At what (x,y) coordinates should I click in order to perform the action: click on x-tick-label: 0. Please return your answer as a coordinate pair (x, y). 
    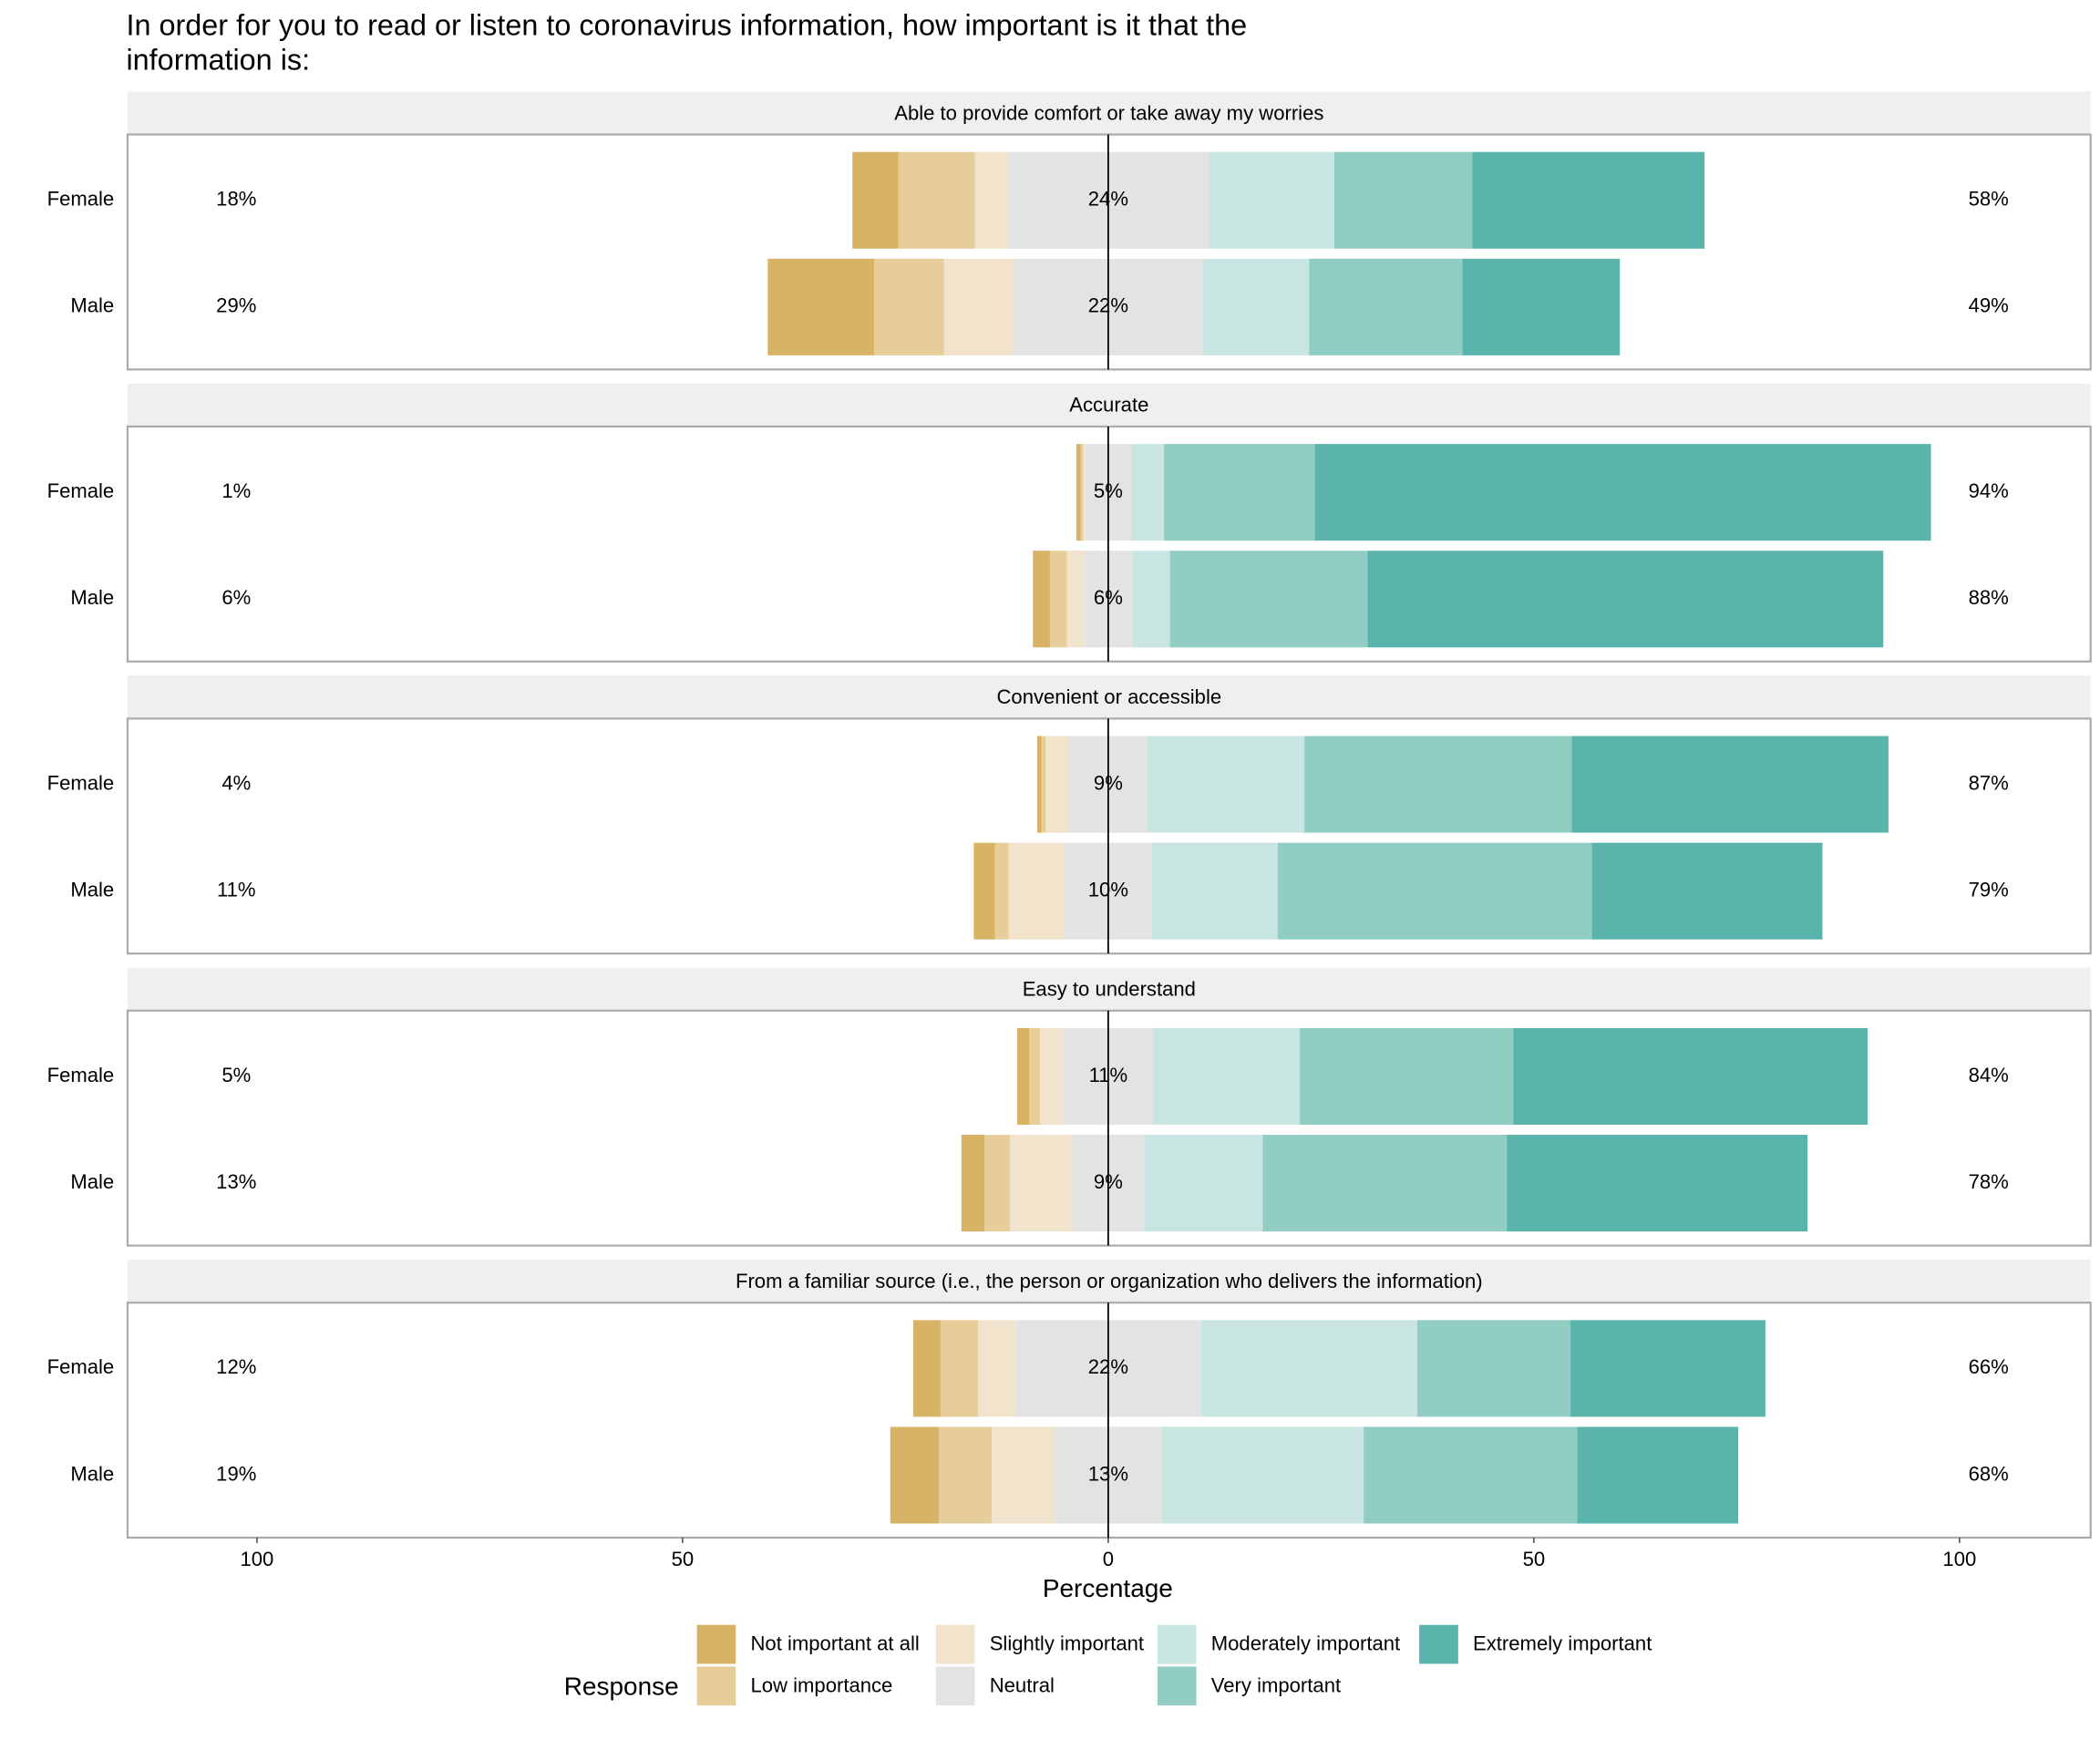
    Looking at the image, I should click on (1109, 1559).